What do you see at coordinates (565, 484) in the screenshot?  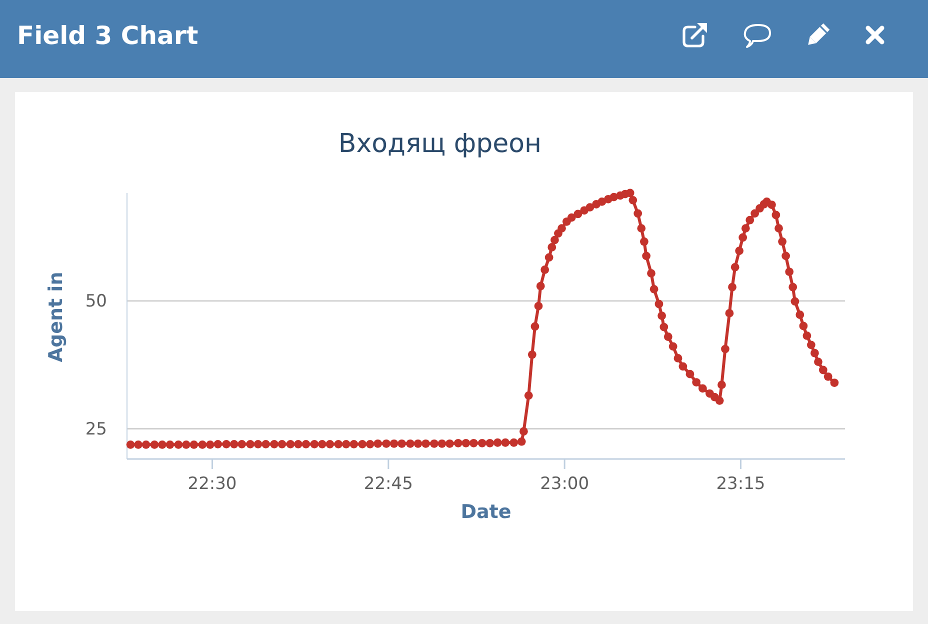 I see `x-tick-label: 23:00` at bounding box center [565, 484].